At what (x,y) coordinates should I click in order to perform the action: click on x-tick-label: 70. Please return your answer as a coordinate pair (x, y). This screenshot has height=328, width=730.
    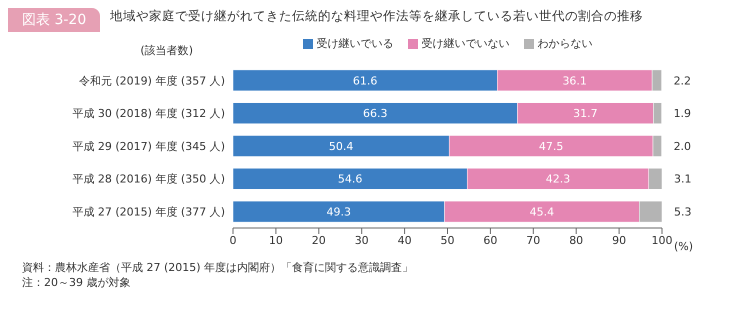
    Looking at the image, I should click on (533, 240).